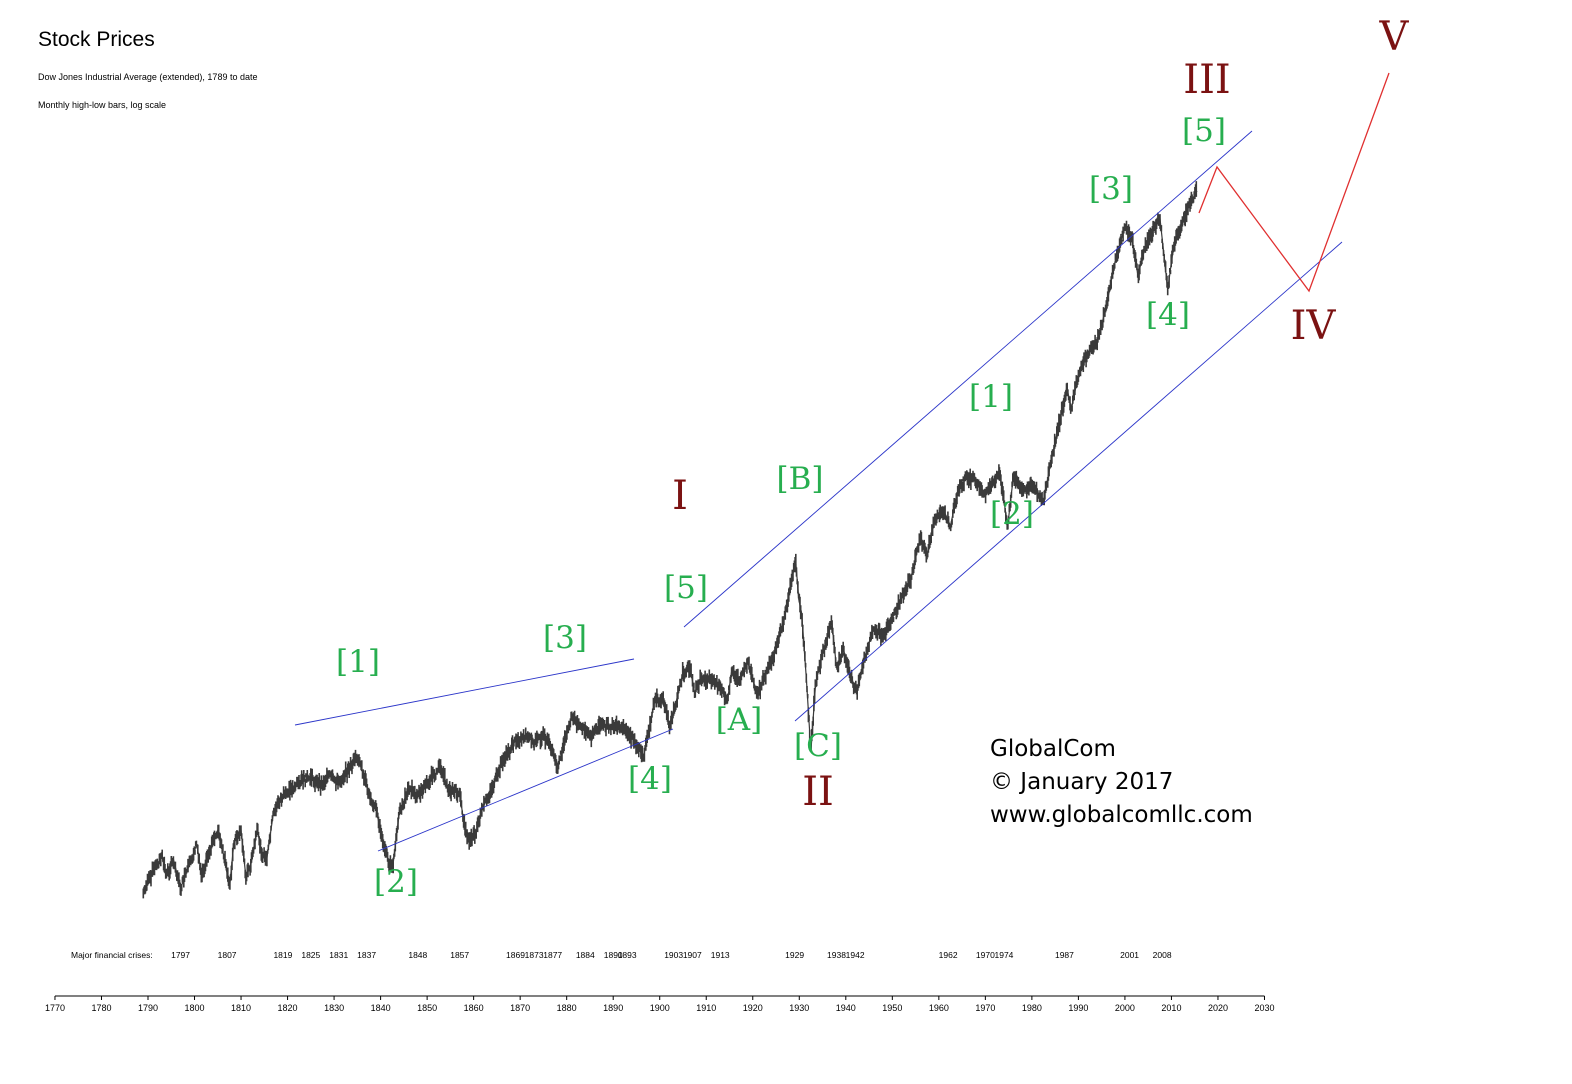 The height and width of the screenshot is (1084, 1572). Describe the element at coordinates (1162, 955) in the screenshot. I see `crisis-year-label: 2008` at that location.